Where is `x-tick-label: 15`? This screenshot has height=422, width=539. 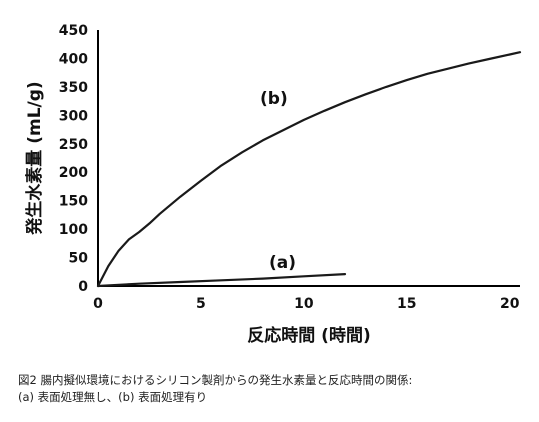
x-tick-label: 15 is located at coordinates (406, 304).